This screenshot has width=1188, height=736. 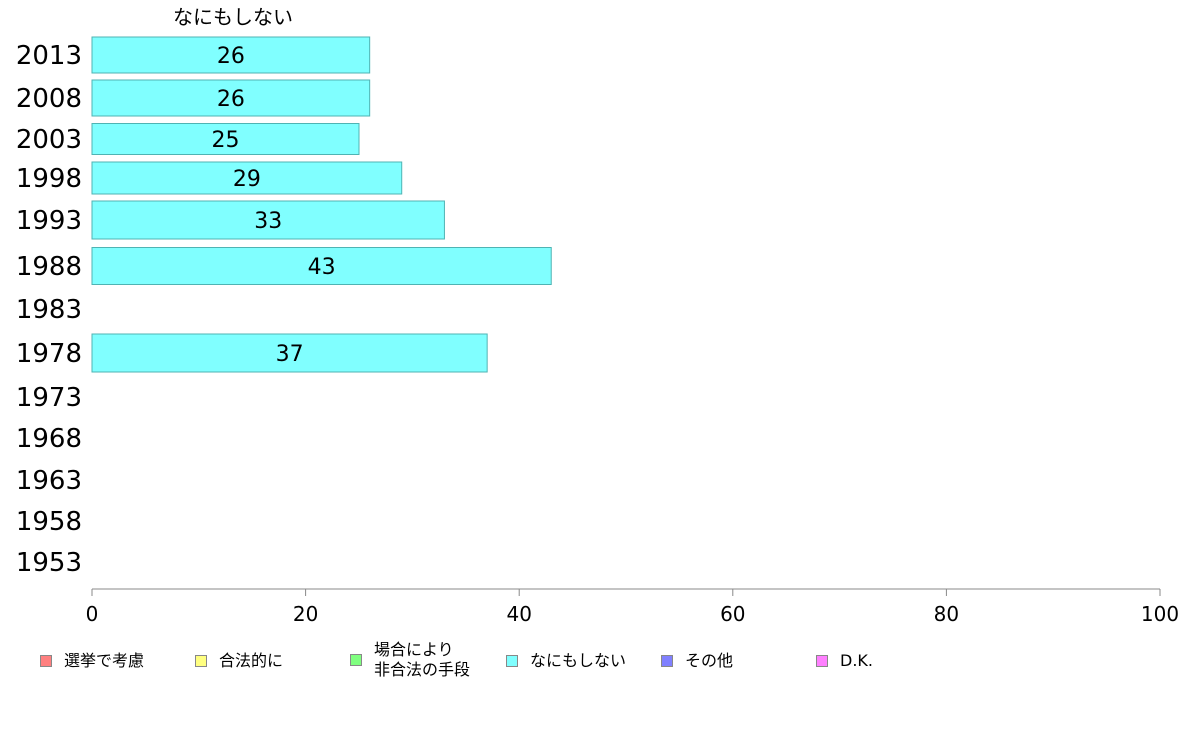 I want to click on y-tick-label: 1958, so click(x=49, y=522).